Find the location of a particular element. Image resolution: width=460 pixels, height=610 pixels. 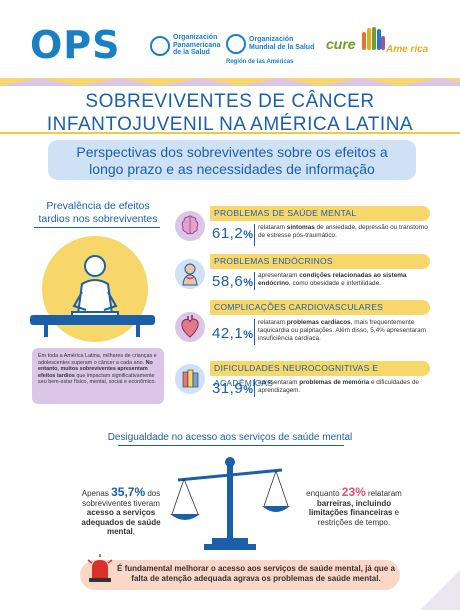

effect-divider-mental is located at coordinates (254, 235).